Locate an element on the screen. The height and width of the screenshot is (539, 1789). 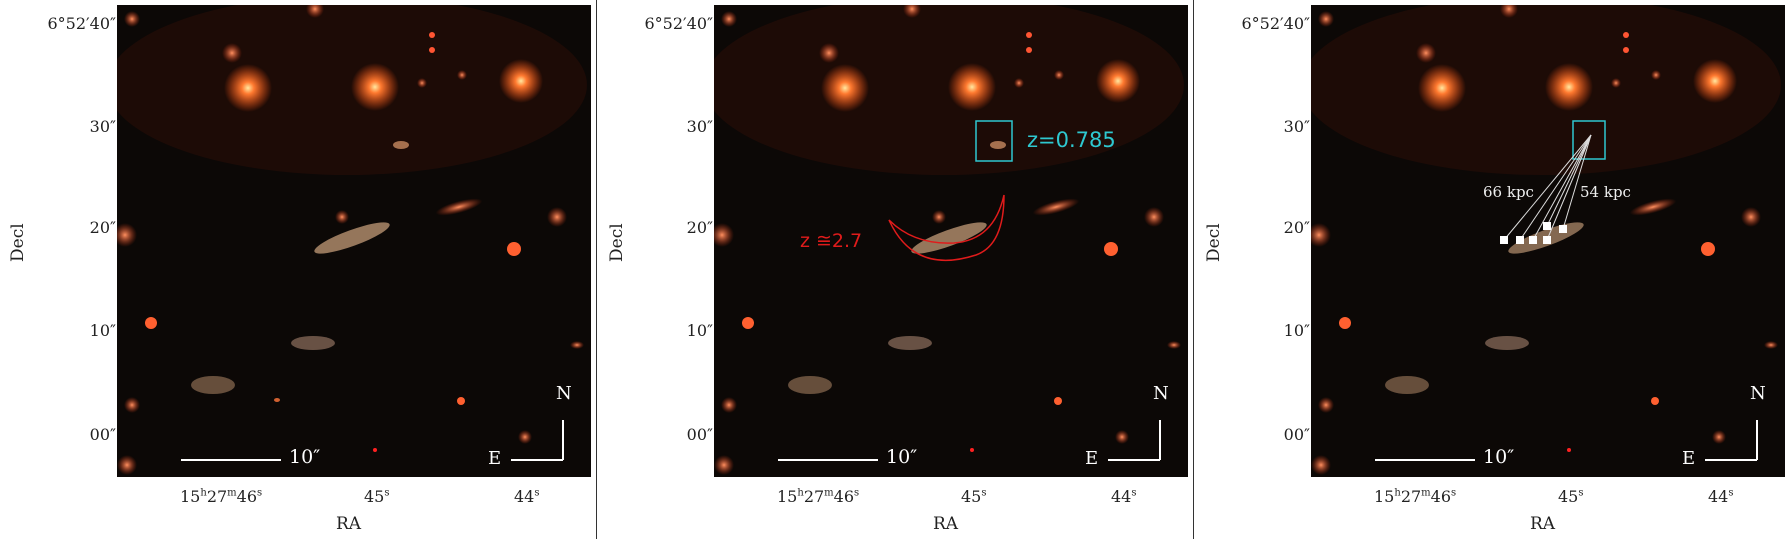
distance-label-66kpc: 66 kpc is located at coordinates (1508, 192).